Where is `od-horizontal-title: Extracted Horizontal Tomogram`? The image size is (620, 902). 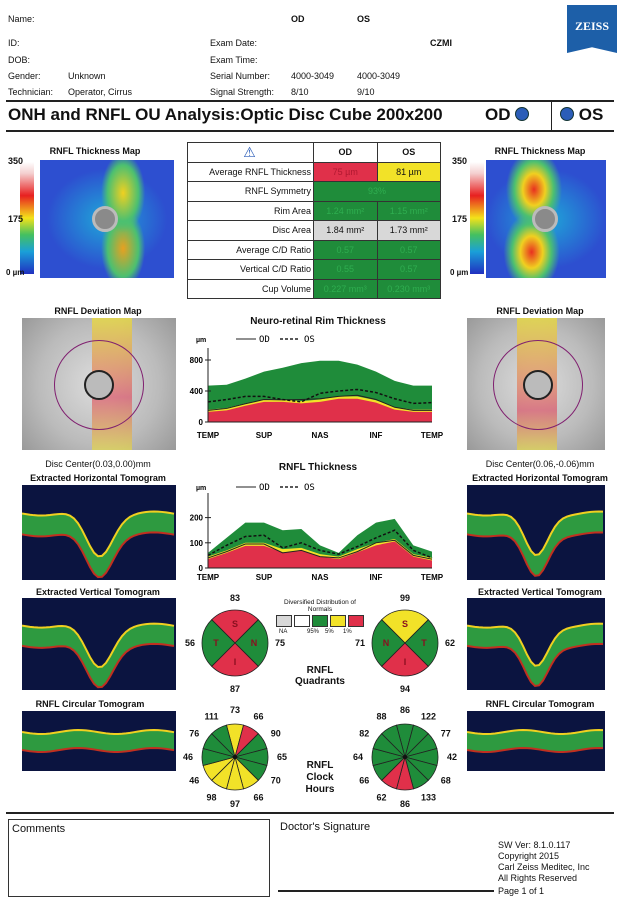
od-horizontal-title: Extracted Horizontal Tomogram is located at coordinates (98, 478).